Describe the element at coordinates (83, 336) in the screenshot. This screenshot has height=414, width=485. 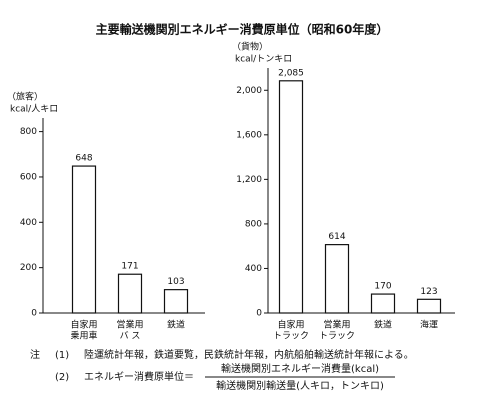
I see `x-tick-label: 乗用車` at that location.